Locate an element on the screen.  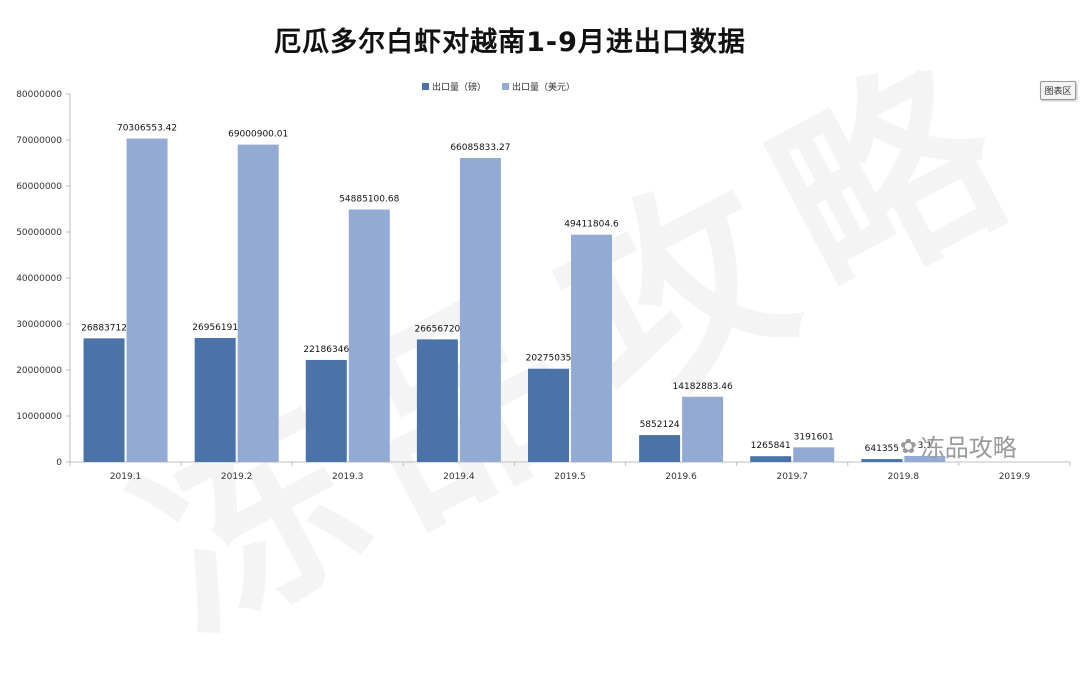
x-tick-label: 2019.9 is located at coordinates (1015, 477).